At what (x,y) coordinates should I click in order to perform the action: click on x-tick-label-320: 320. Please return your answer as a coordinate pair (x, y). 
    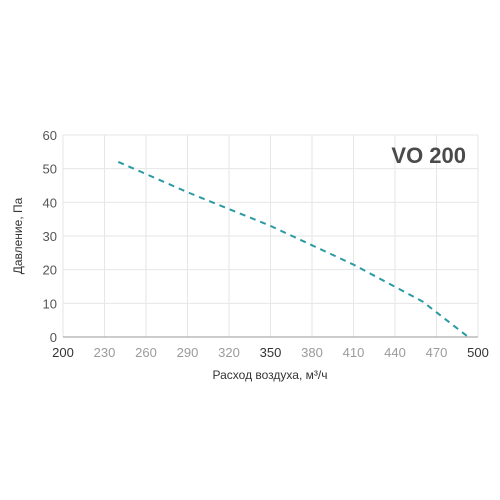
    Looking at the image, I should click on (229, 352).